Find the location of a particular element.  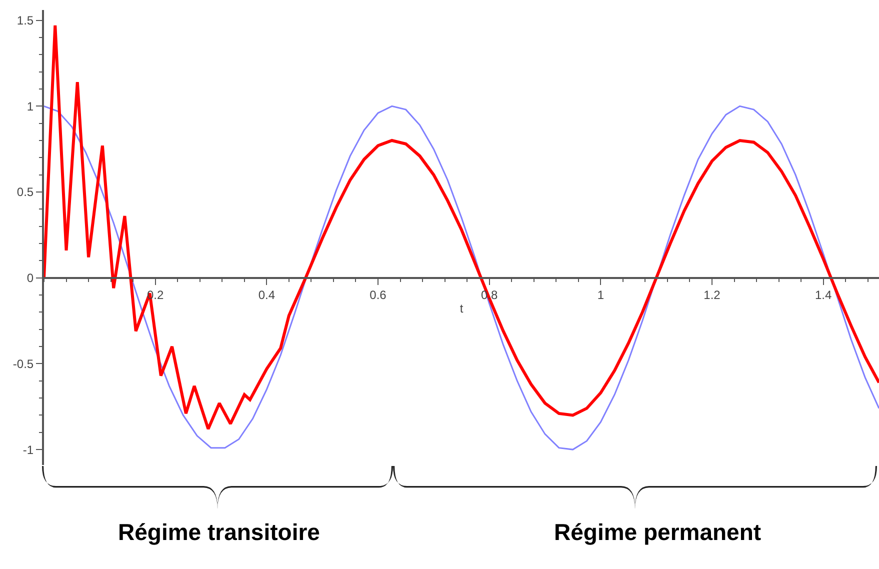

y-tick-label: -1 is located at coordinates (28, 449).